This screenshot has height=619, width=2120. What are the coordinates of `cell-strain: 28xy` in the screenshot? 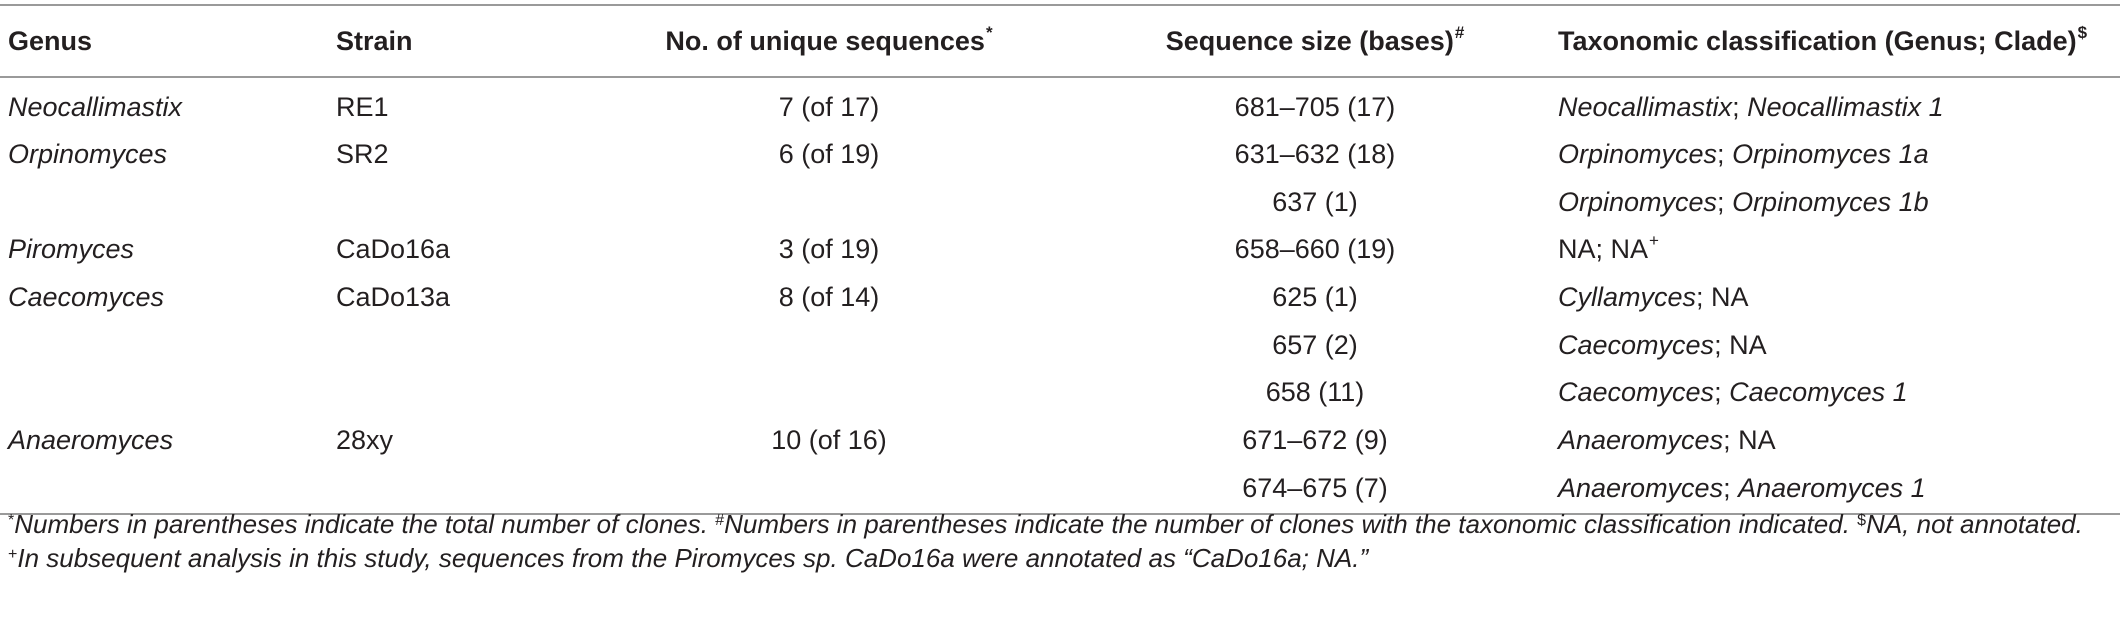 It's located at (365, 439).